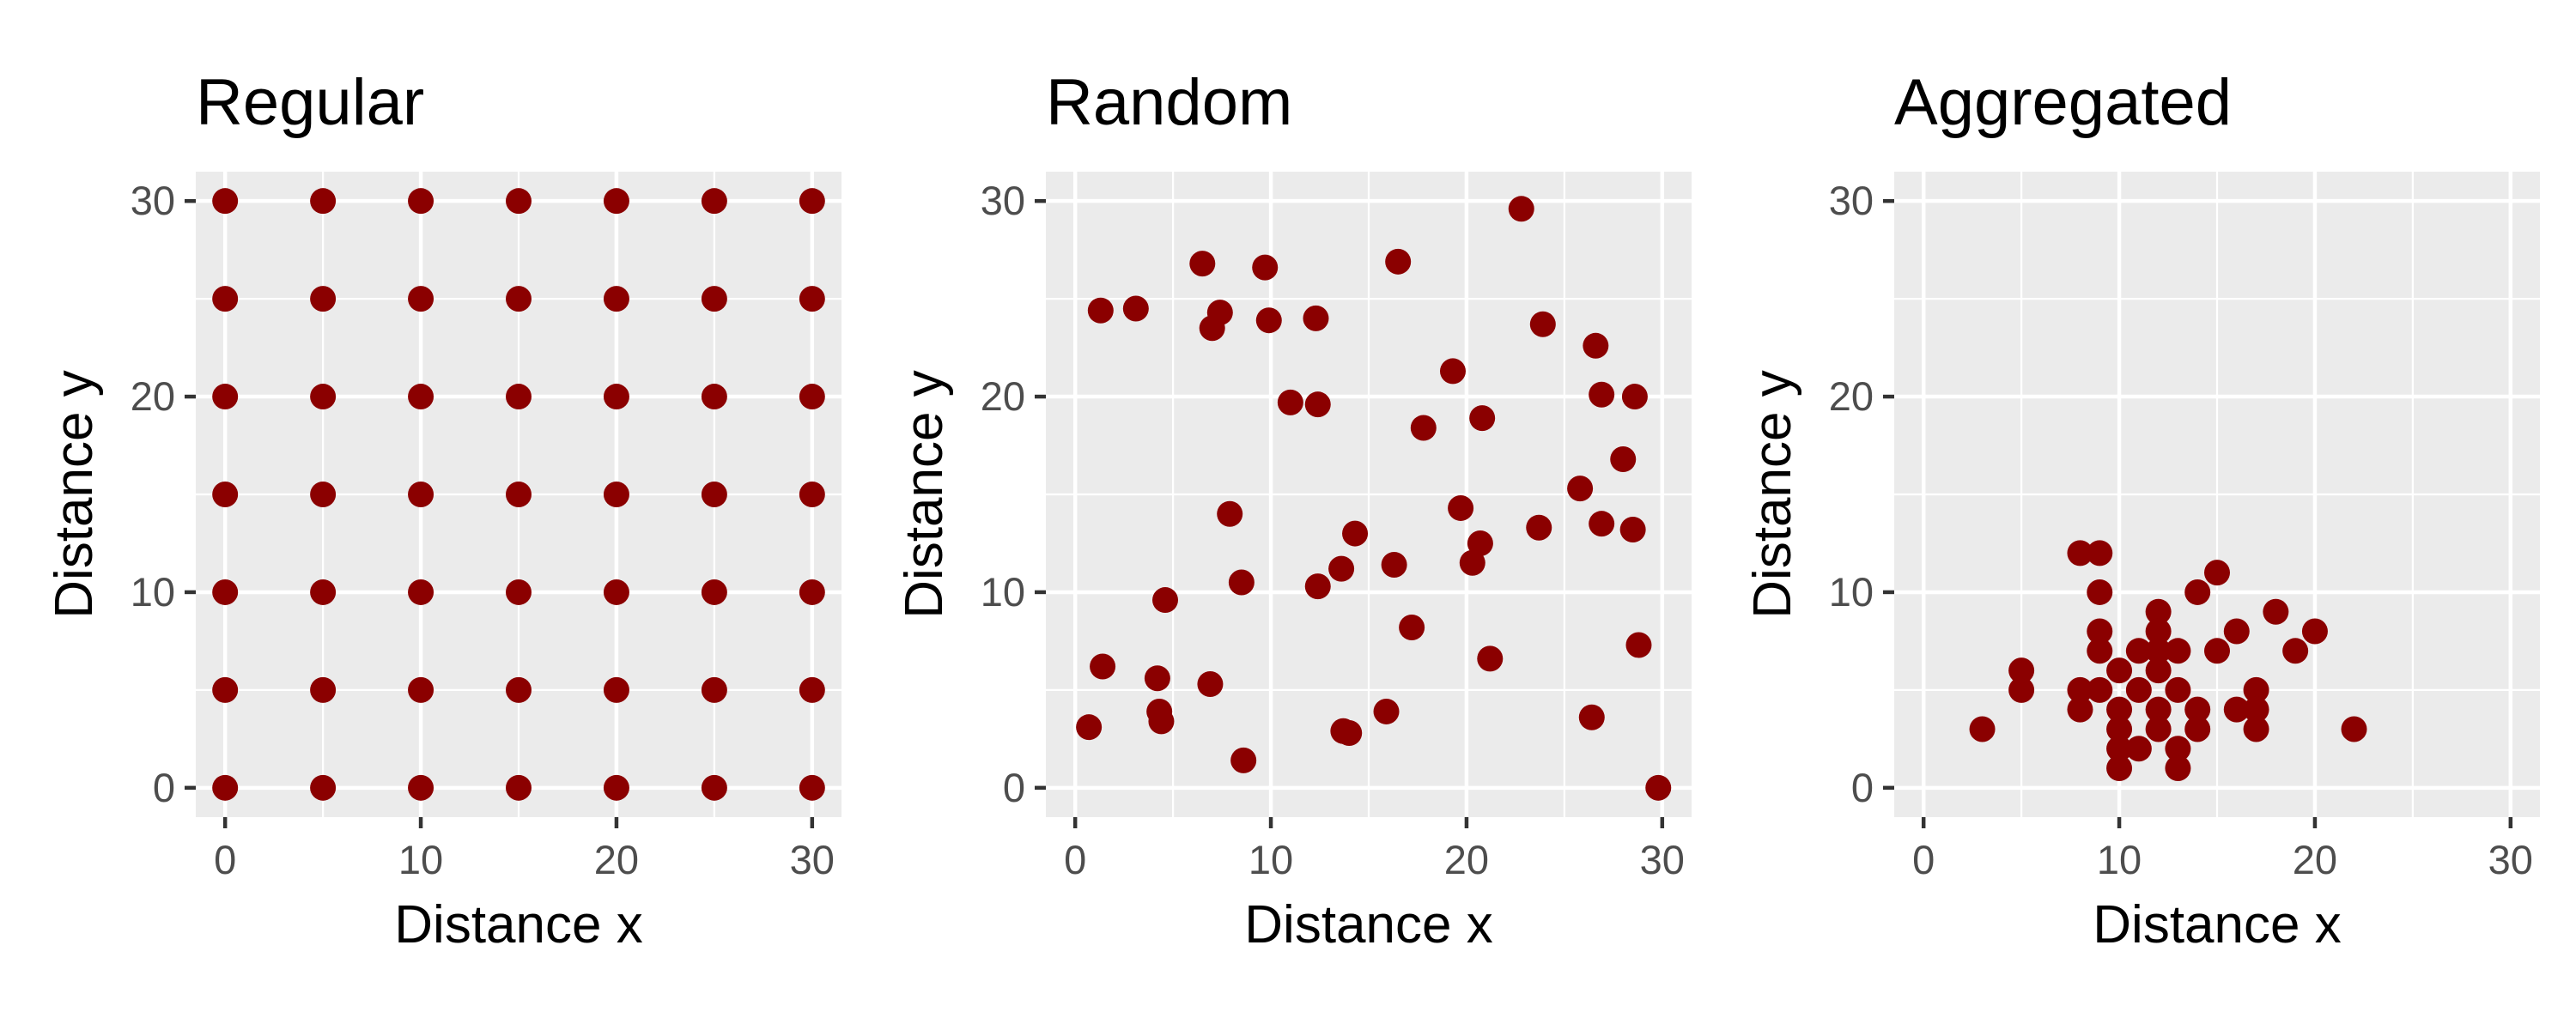 The height and width of the screenshot is (1030, 2576). Describe the element at coordinates (1851, 396) in the screenshot. I see `y-tick-label: 20` at that location.